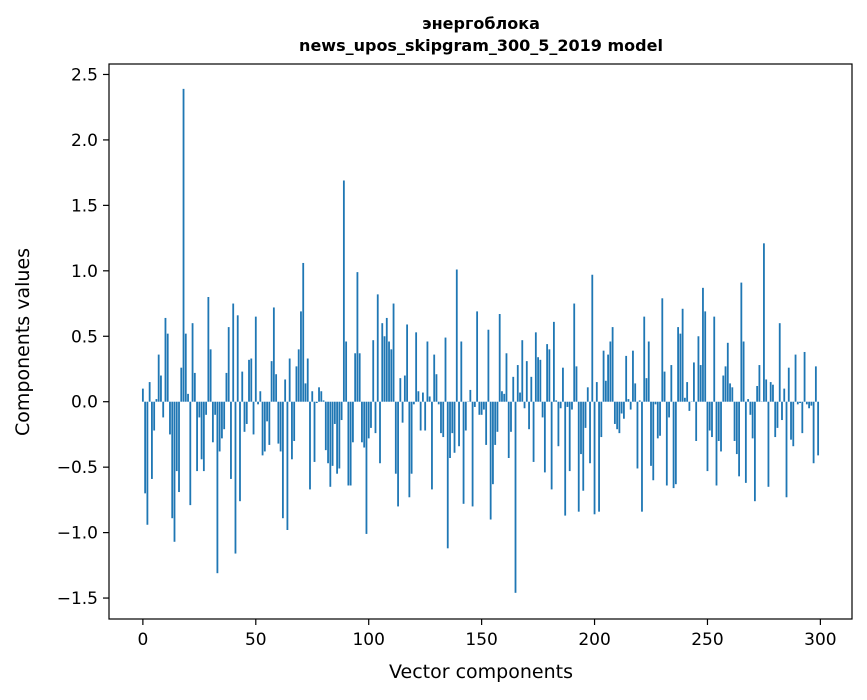 The image size is (867, 700). Describe the element at coordinates (481, 23) in the screenshot. I see `chart-title-line-1: энергоблока` at that location.